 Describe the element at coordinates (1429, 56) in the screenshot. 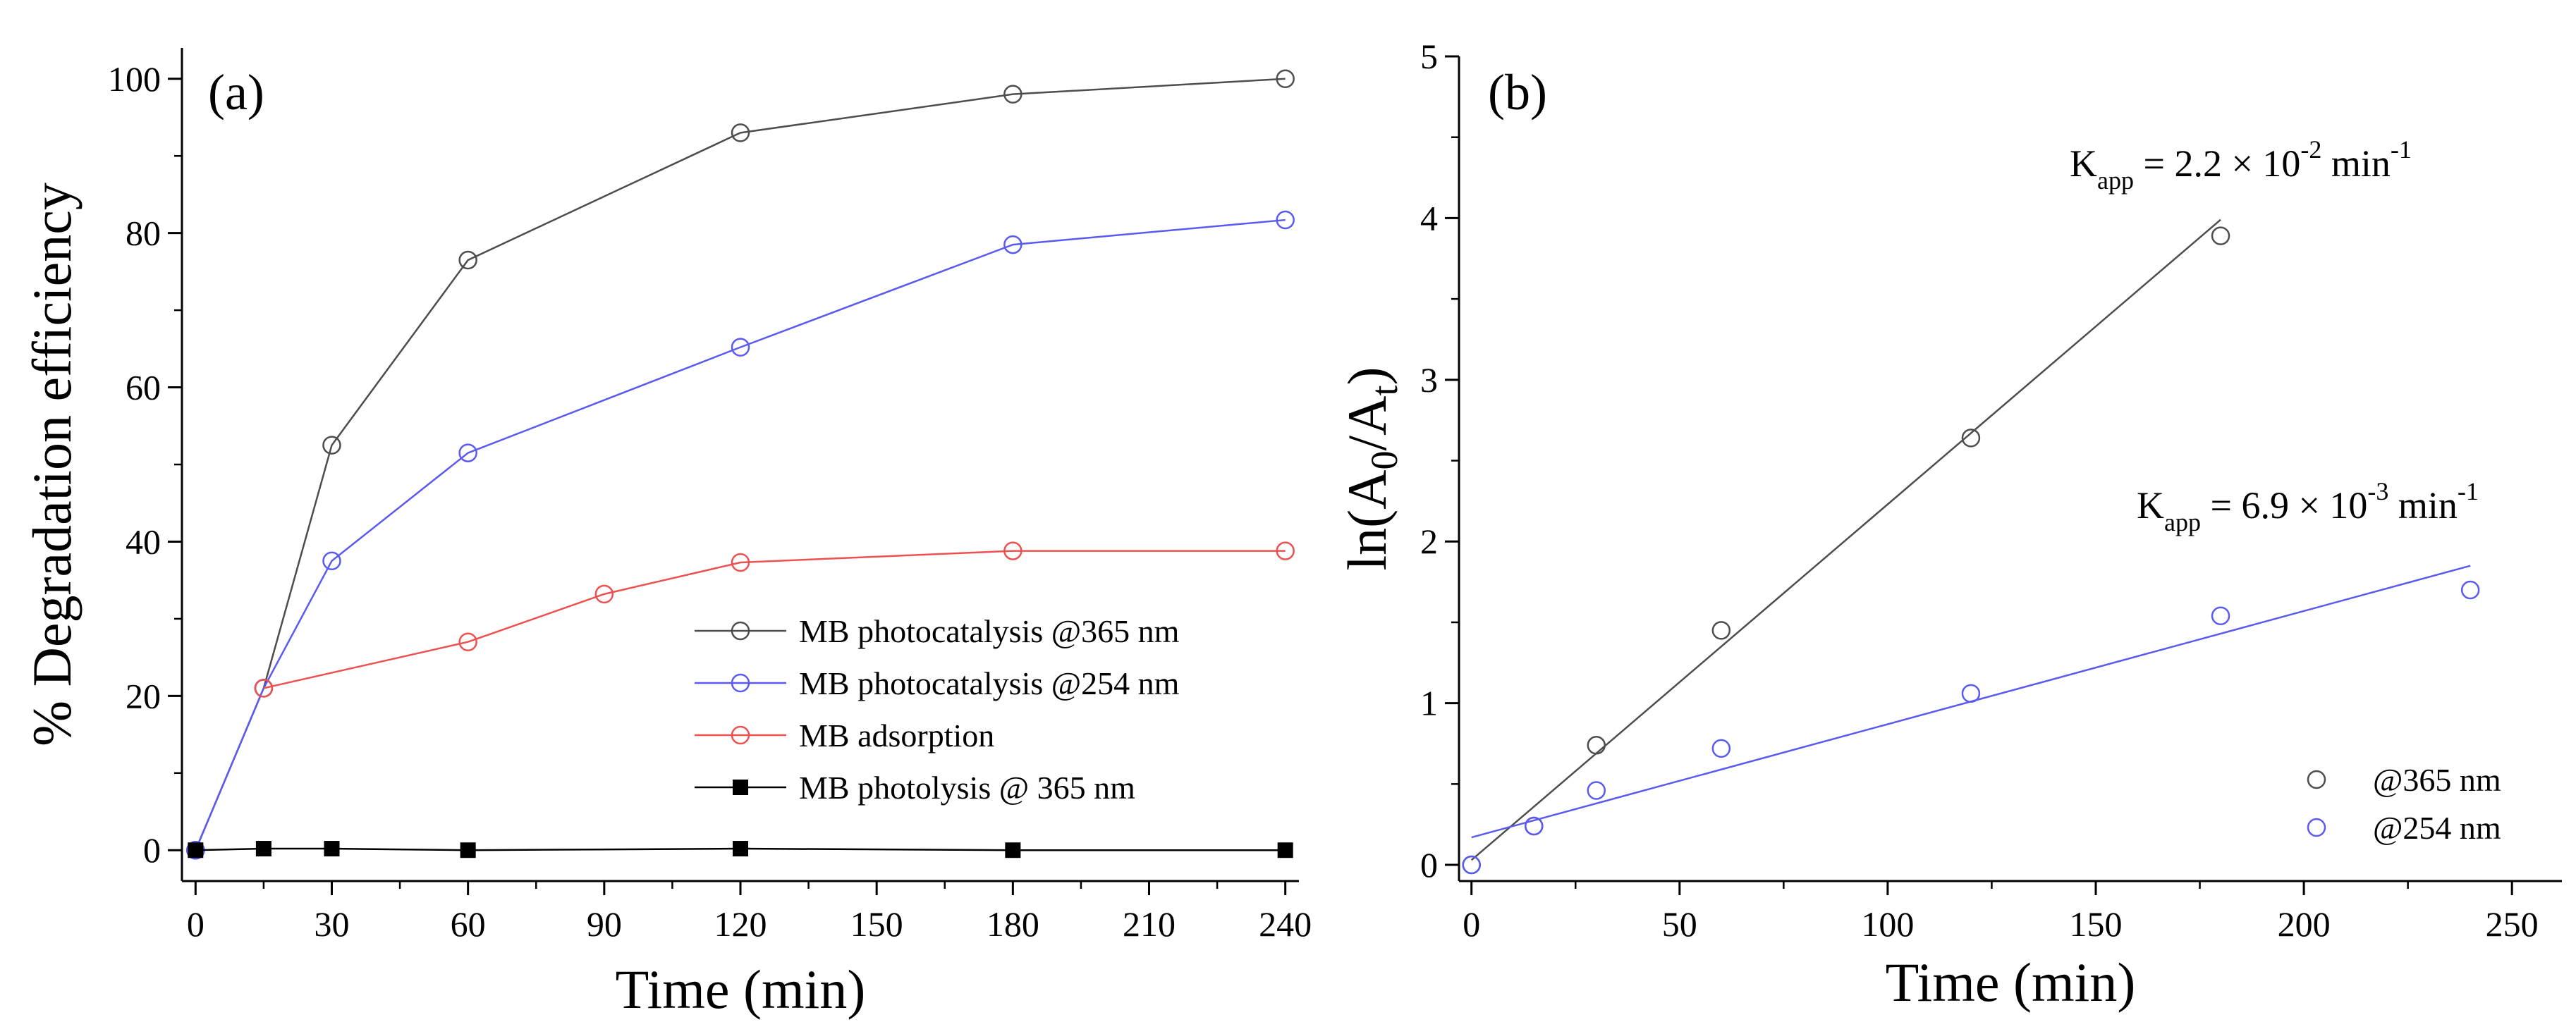

I see `y-tick-label: 5` at that location.